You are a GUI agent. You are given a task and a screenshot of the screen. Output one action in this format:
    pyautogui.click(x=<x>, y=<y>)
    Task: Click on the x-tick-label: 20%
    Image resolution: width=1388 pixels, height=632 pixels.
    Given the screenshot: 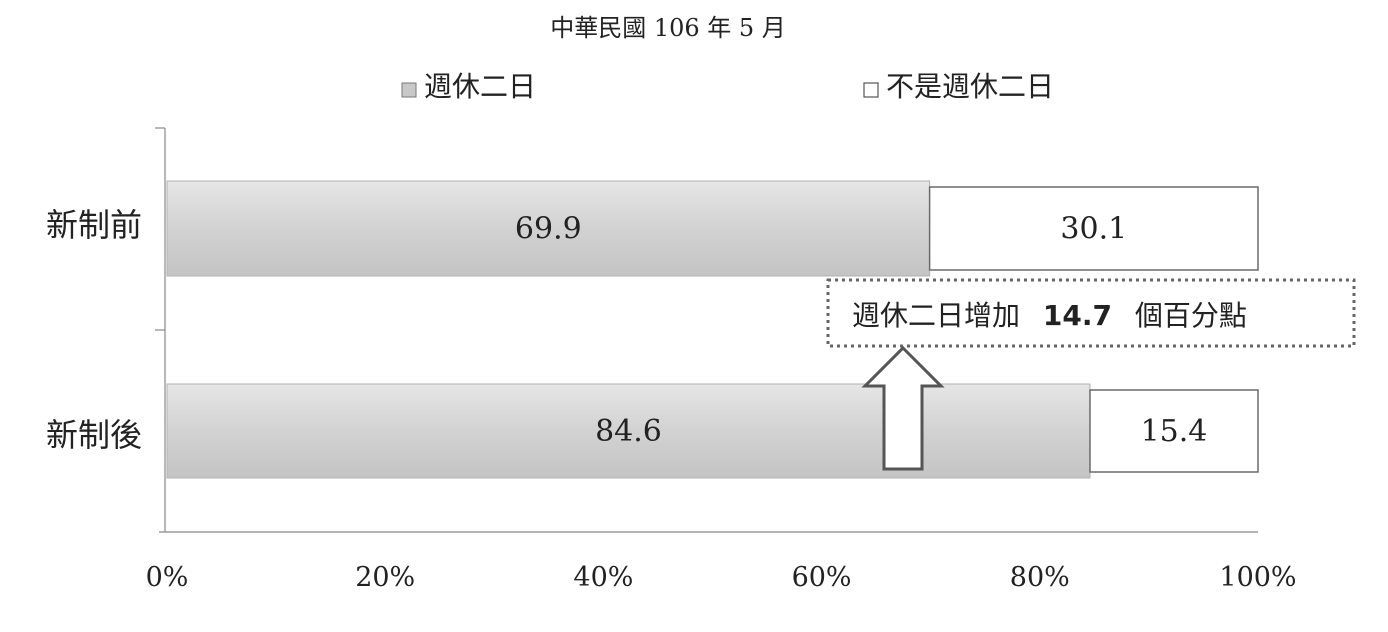 What is the action you would take?
    pyautogui.click(x=385, y=577)
    